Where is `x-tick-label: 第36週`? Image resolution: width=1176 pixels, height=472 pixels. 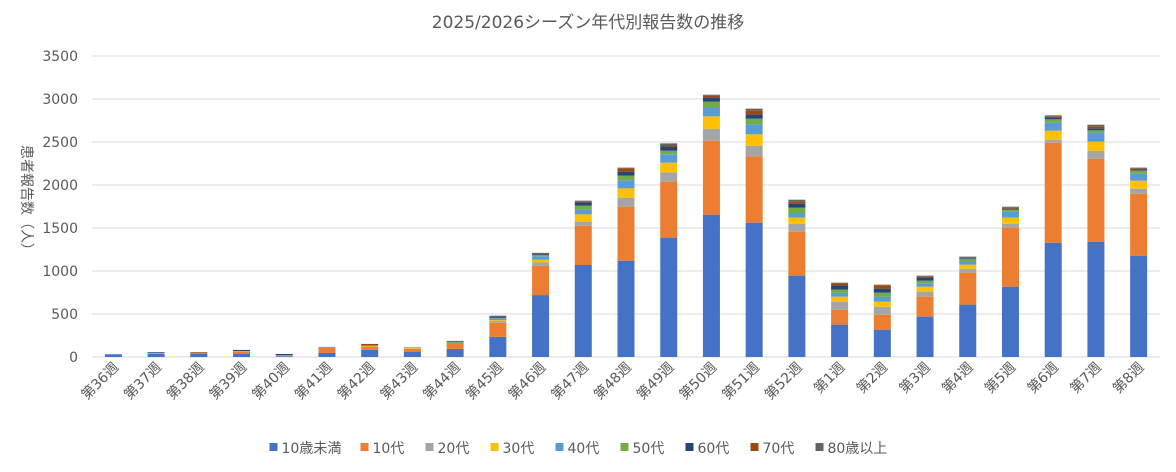 x-tick-label: 第36週 is located at coordinates (100, 381).